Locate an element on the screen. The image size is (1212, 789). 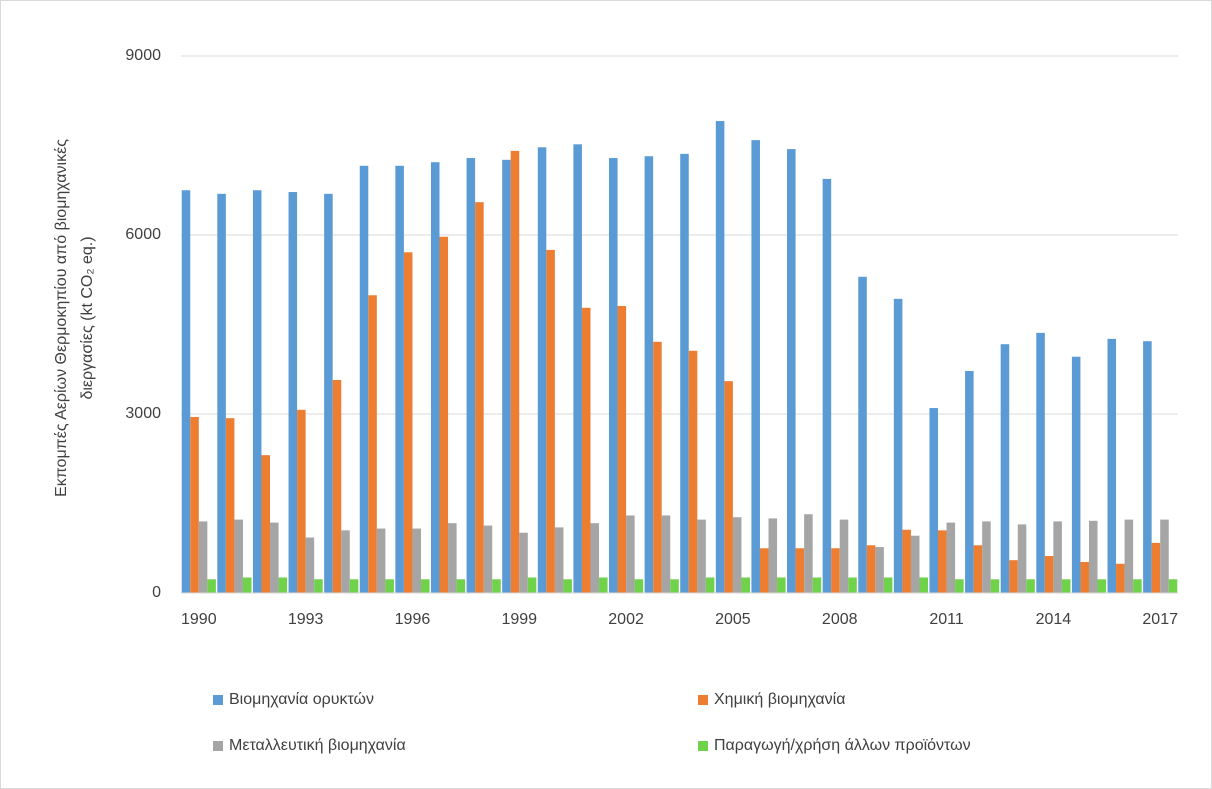
y-axis-label: διεργασίες (kt CO₂ eq.) is located at coordinates (87, 317).